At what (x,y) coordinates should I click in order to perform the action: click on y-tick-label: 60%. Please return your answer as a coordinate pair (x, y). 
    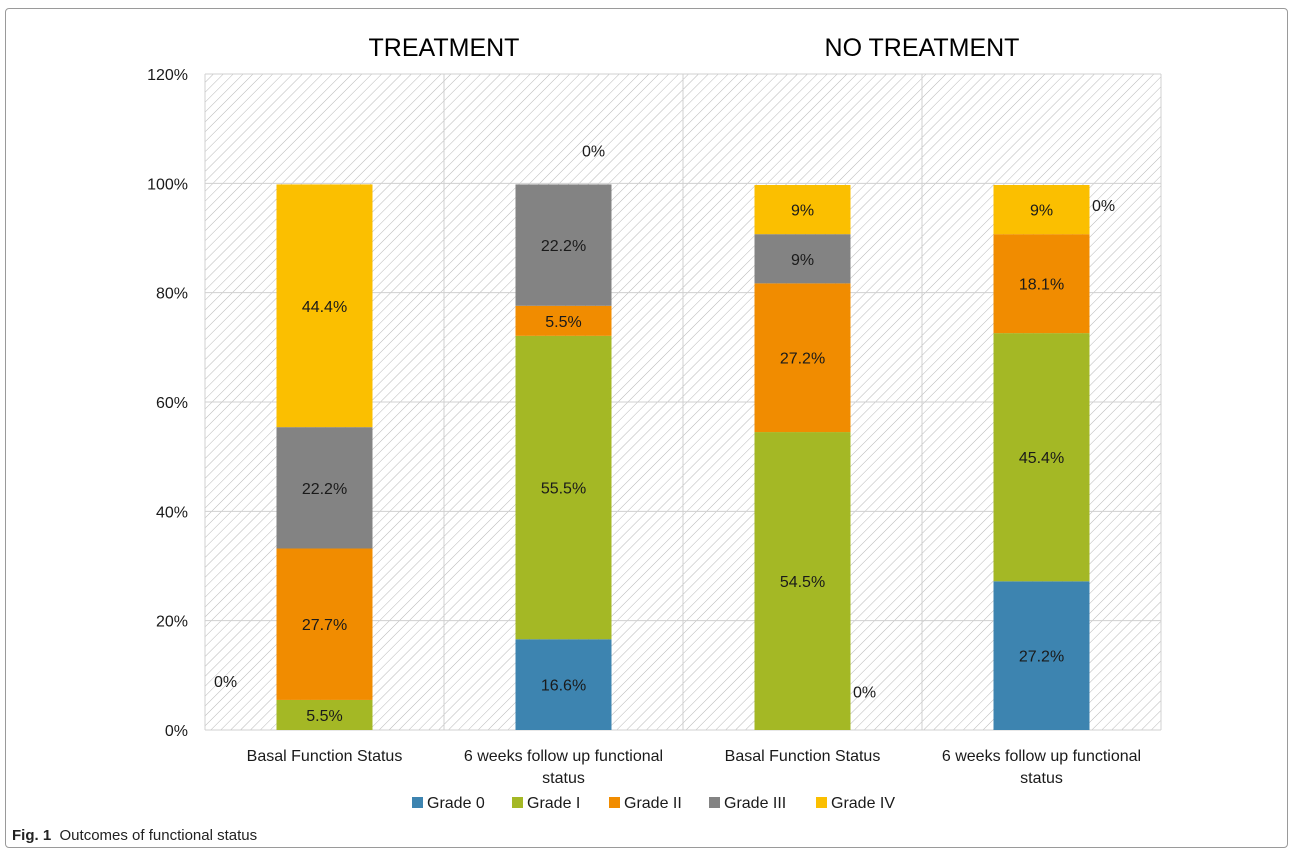
    Looking at the image, I should click on (172, 403).